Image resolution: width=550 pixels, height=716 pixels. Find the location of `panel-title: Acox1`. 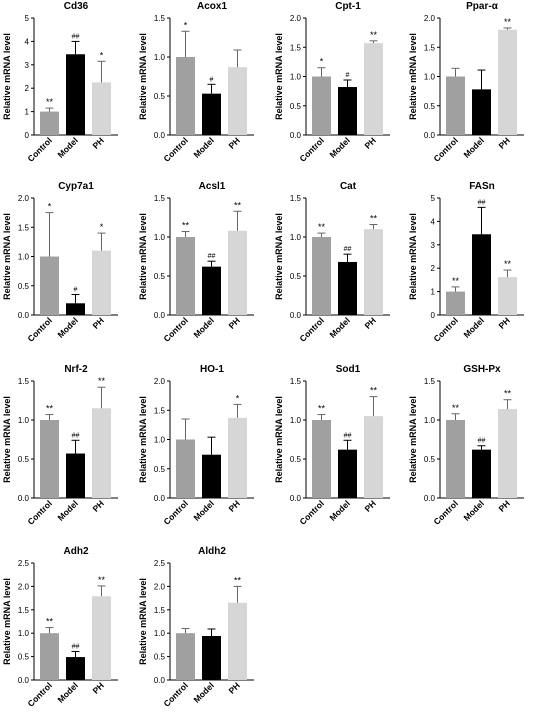

panel-title: Acox1 is located at coordinates (212, 6).